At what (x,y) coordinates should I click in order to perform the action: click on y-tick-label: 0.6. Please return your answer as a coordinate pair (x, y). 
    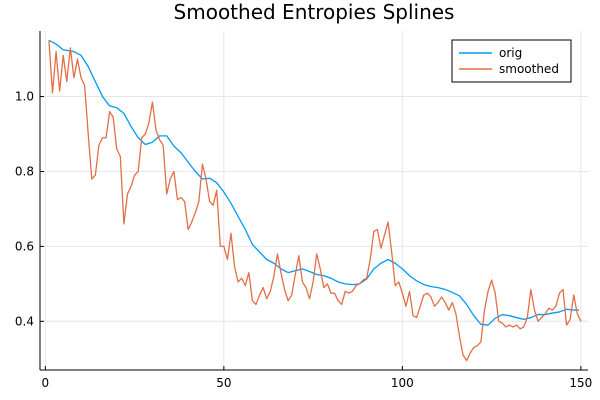
    Looking at the image, I should click on (24, 246).